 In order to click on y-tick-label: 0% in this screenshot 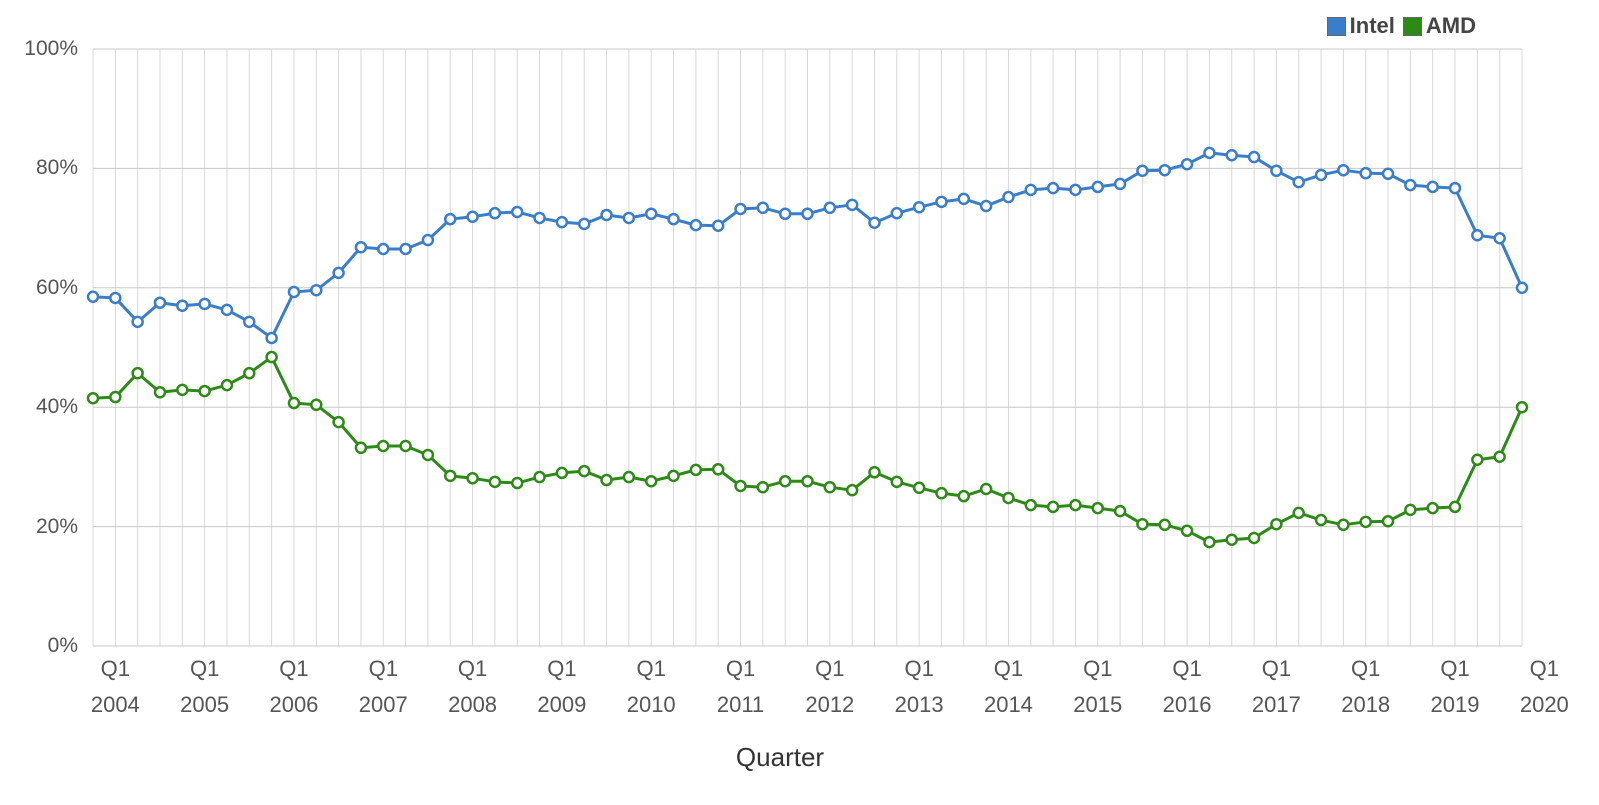, I will do `click(62, 645)`.